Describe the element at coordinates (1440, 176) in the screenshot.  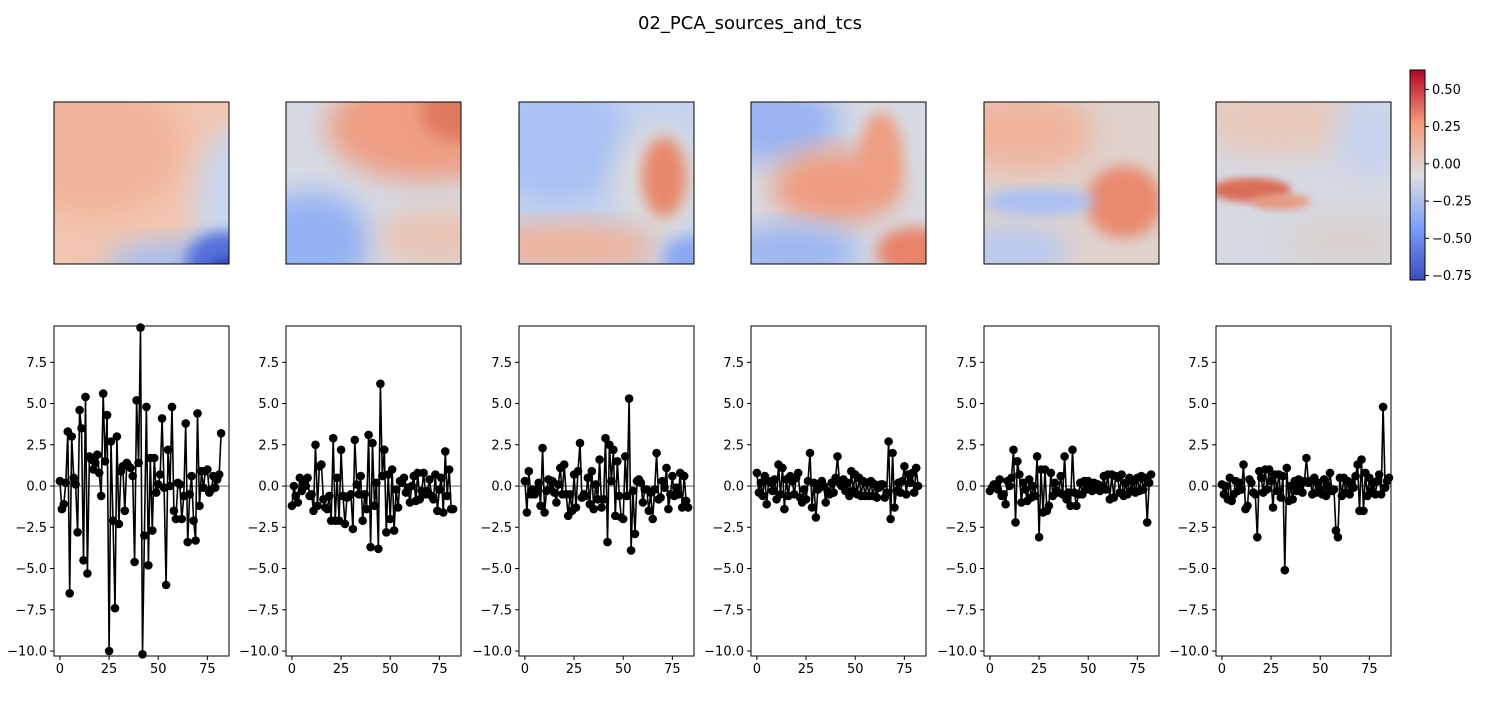
I see `colorbar: 0.50 0.25 0.00 −0.25 −0.50 −0.75` at that location.